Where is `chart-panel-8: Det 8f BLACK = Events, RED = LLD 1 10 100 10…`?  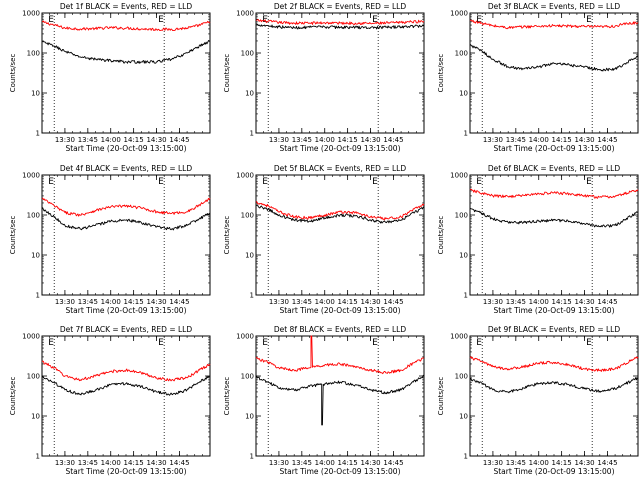 chart-panel-8: Det 8f BLACK = Events, RED = LLD 1 10 100 10… is located at coordinates (324, 400).